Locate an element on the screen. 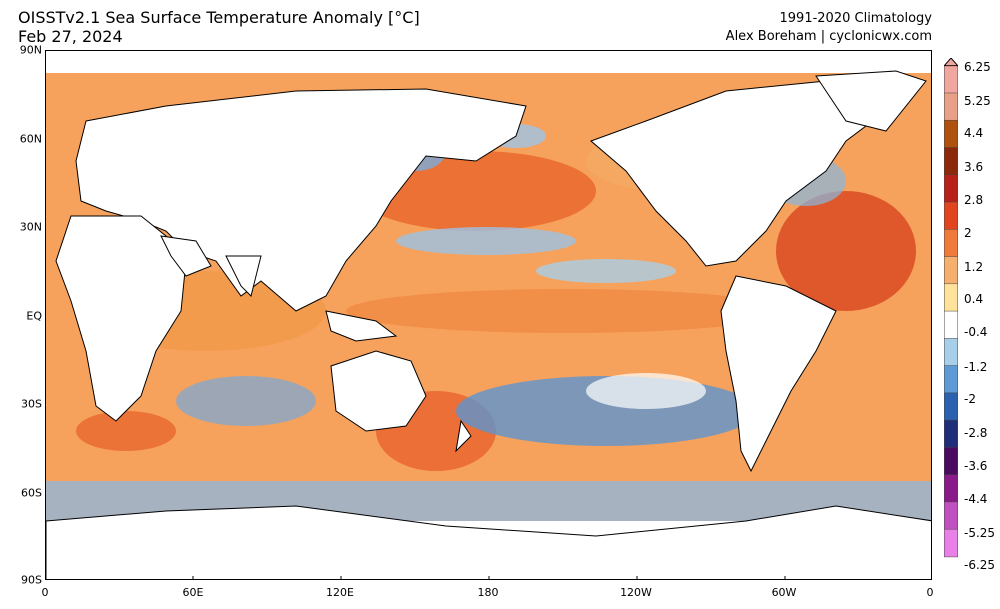 The height and width of the screenshot is (609, 1000). cbar-label-neg3.6: -3.6 is located at coordinates (976, 466).